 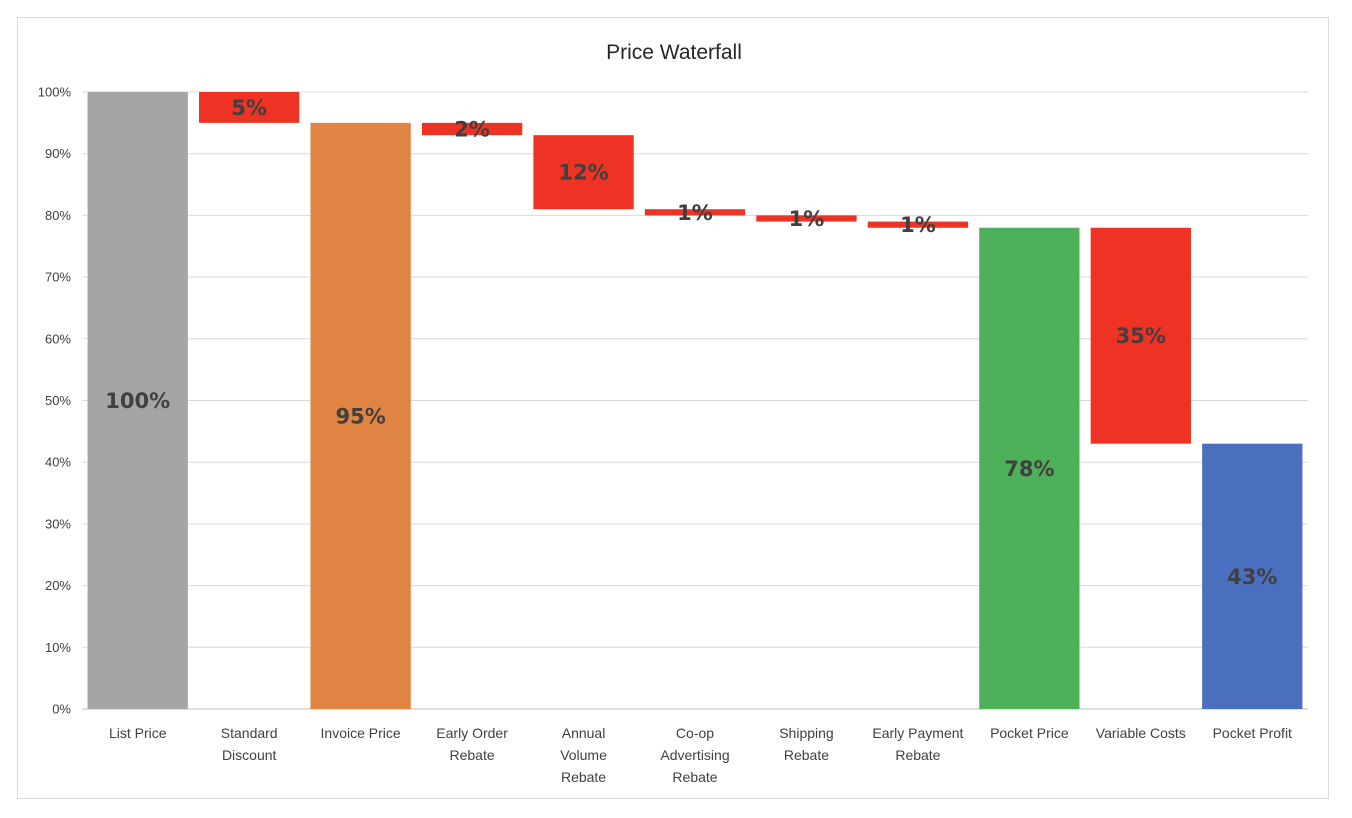 What do you see at coordinates (58, 400) in the screenshot?
I see `y-tick-label: 50%` at bounding box center [58, 400].